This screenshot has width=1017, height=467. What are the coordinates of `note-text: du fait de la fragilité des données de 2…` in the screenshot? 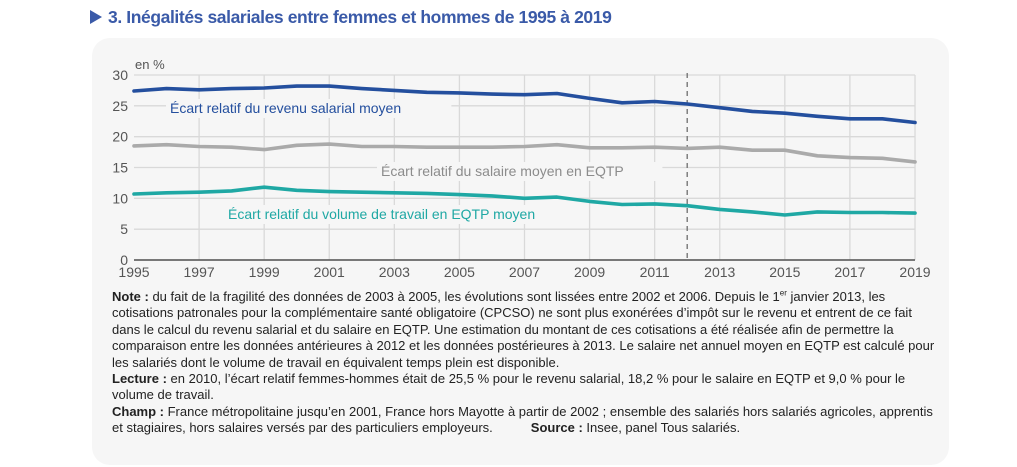 It's located at (464, 296).